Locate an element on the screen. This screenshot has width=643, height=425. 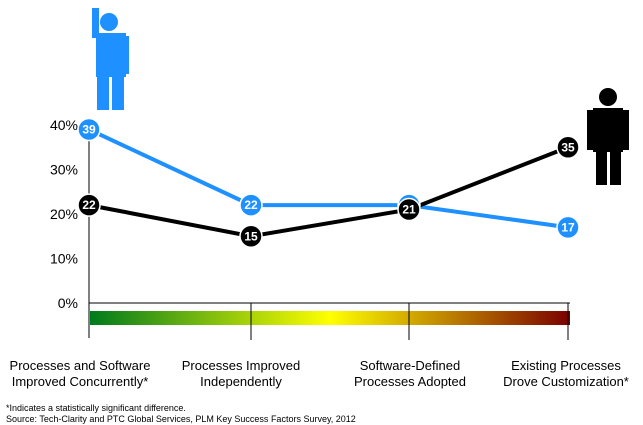
data-point: 39 is located at coordinates (89, 129).